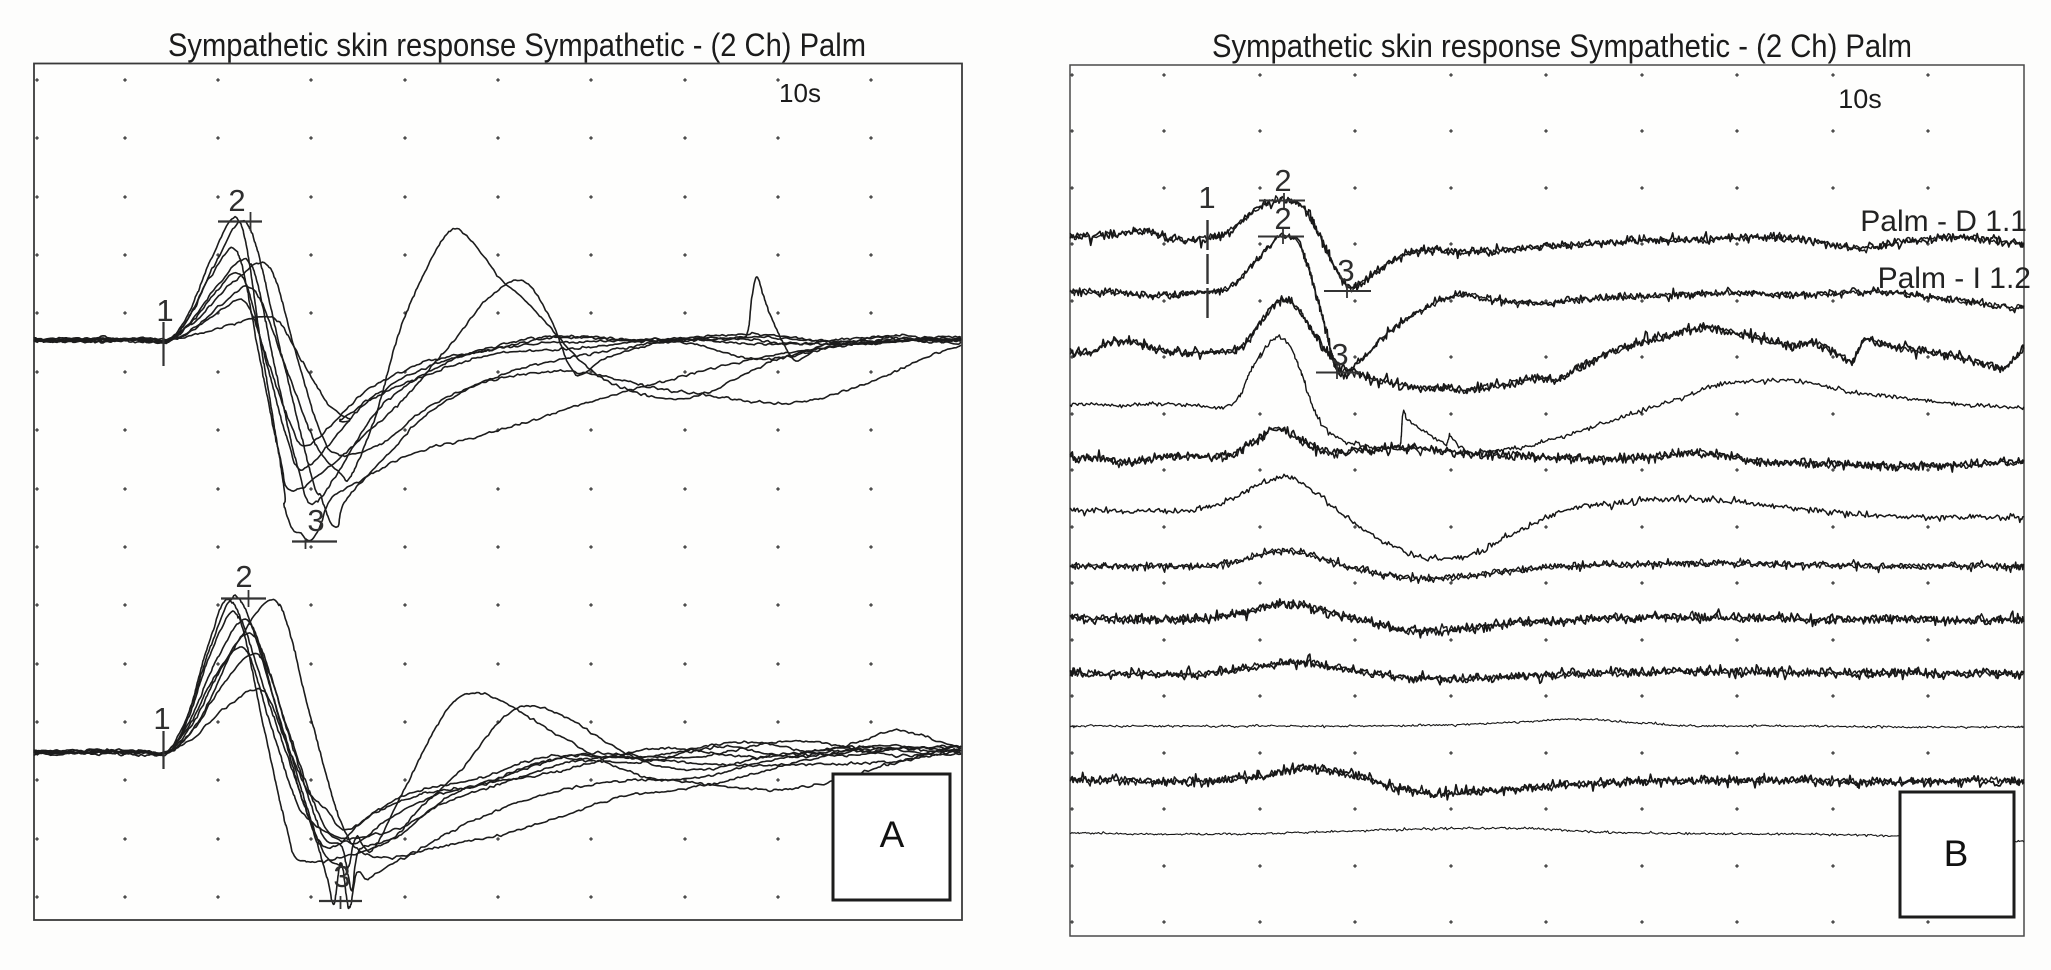 The height and width of the screenshot is (970, 2051). I want to click on svg-text: Palm - D 1.1, so click(1943, 221).